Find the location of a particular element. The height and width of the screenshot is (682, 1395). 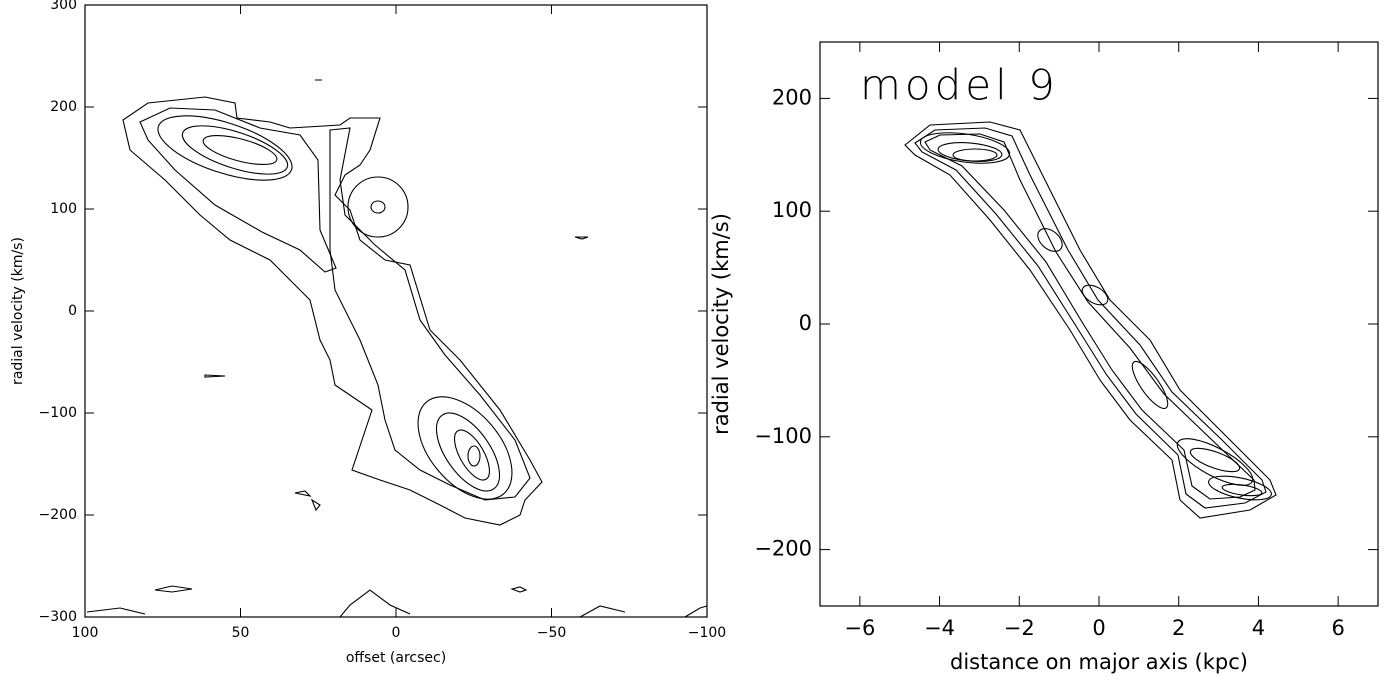

x-tick-label: −4 is located at coordinates (939, 628).